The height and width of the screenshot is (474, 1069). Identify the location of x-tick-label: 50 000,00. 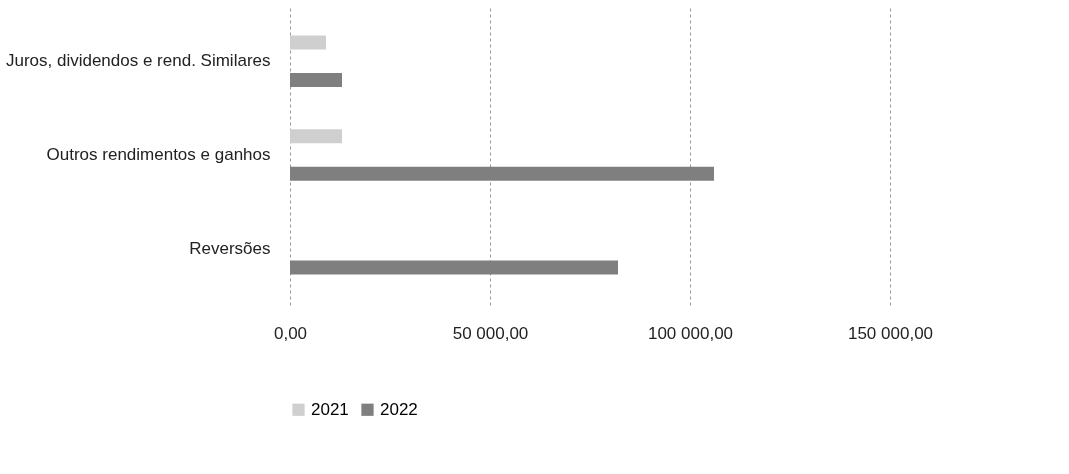
(490, 333).